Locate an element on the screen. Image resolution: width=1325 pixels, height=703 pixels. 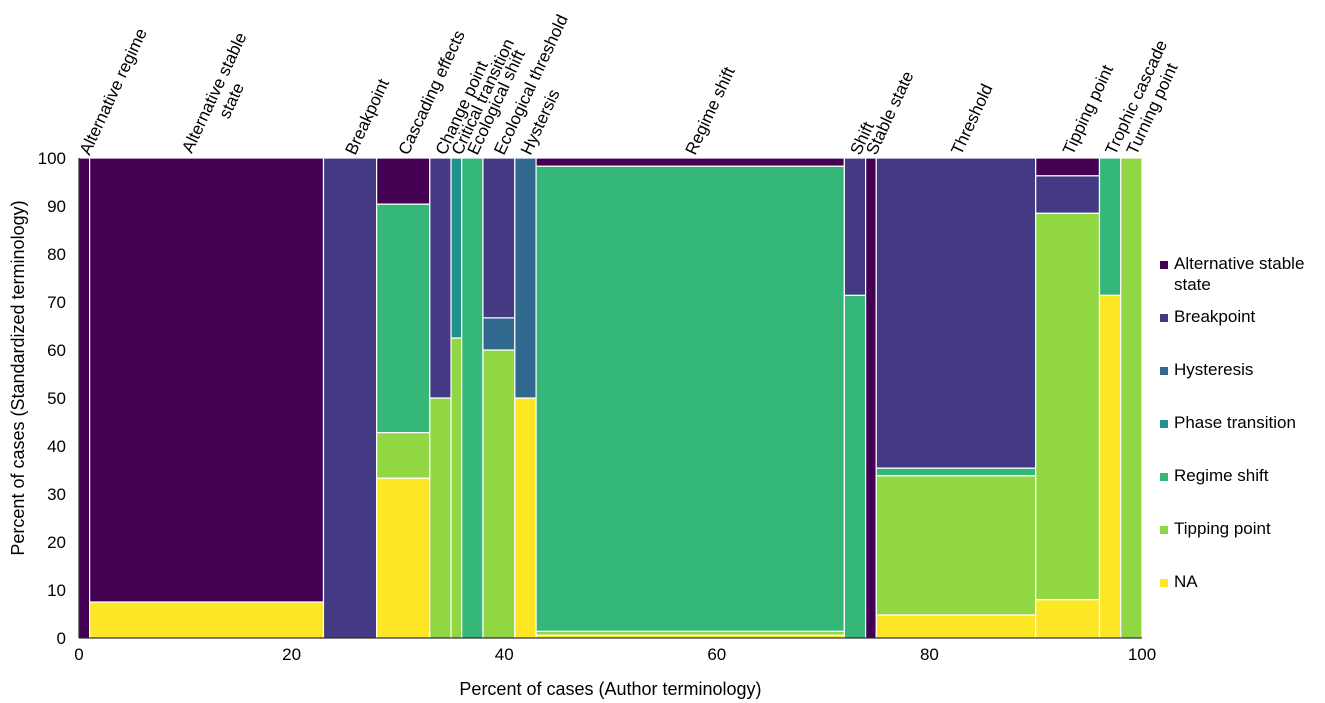
y-tick-label: 40 is located at coordinates (56, 446).